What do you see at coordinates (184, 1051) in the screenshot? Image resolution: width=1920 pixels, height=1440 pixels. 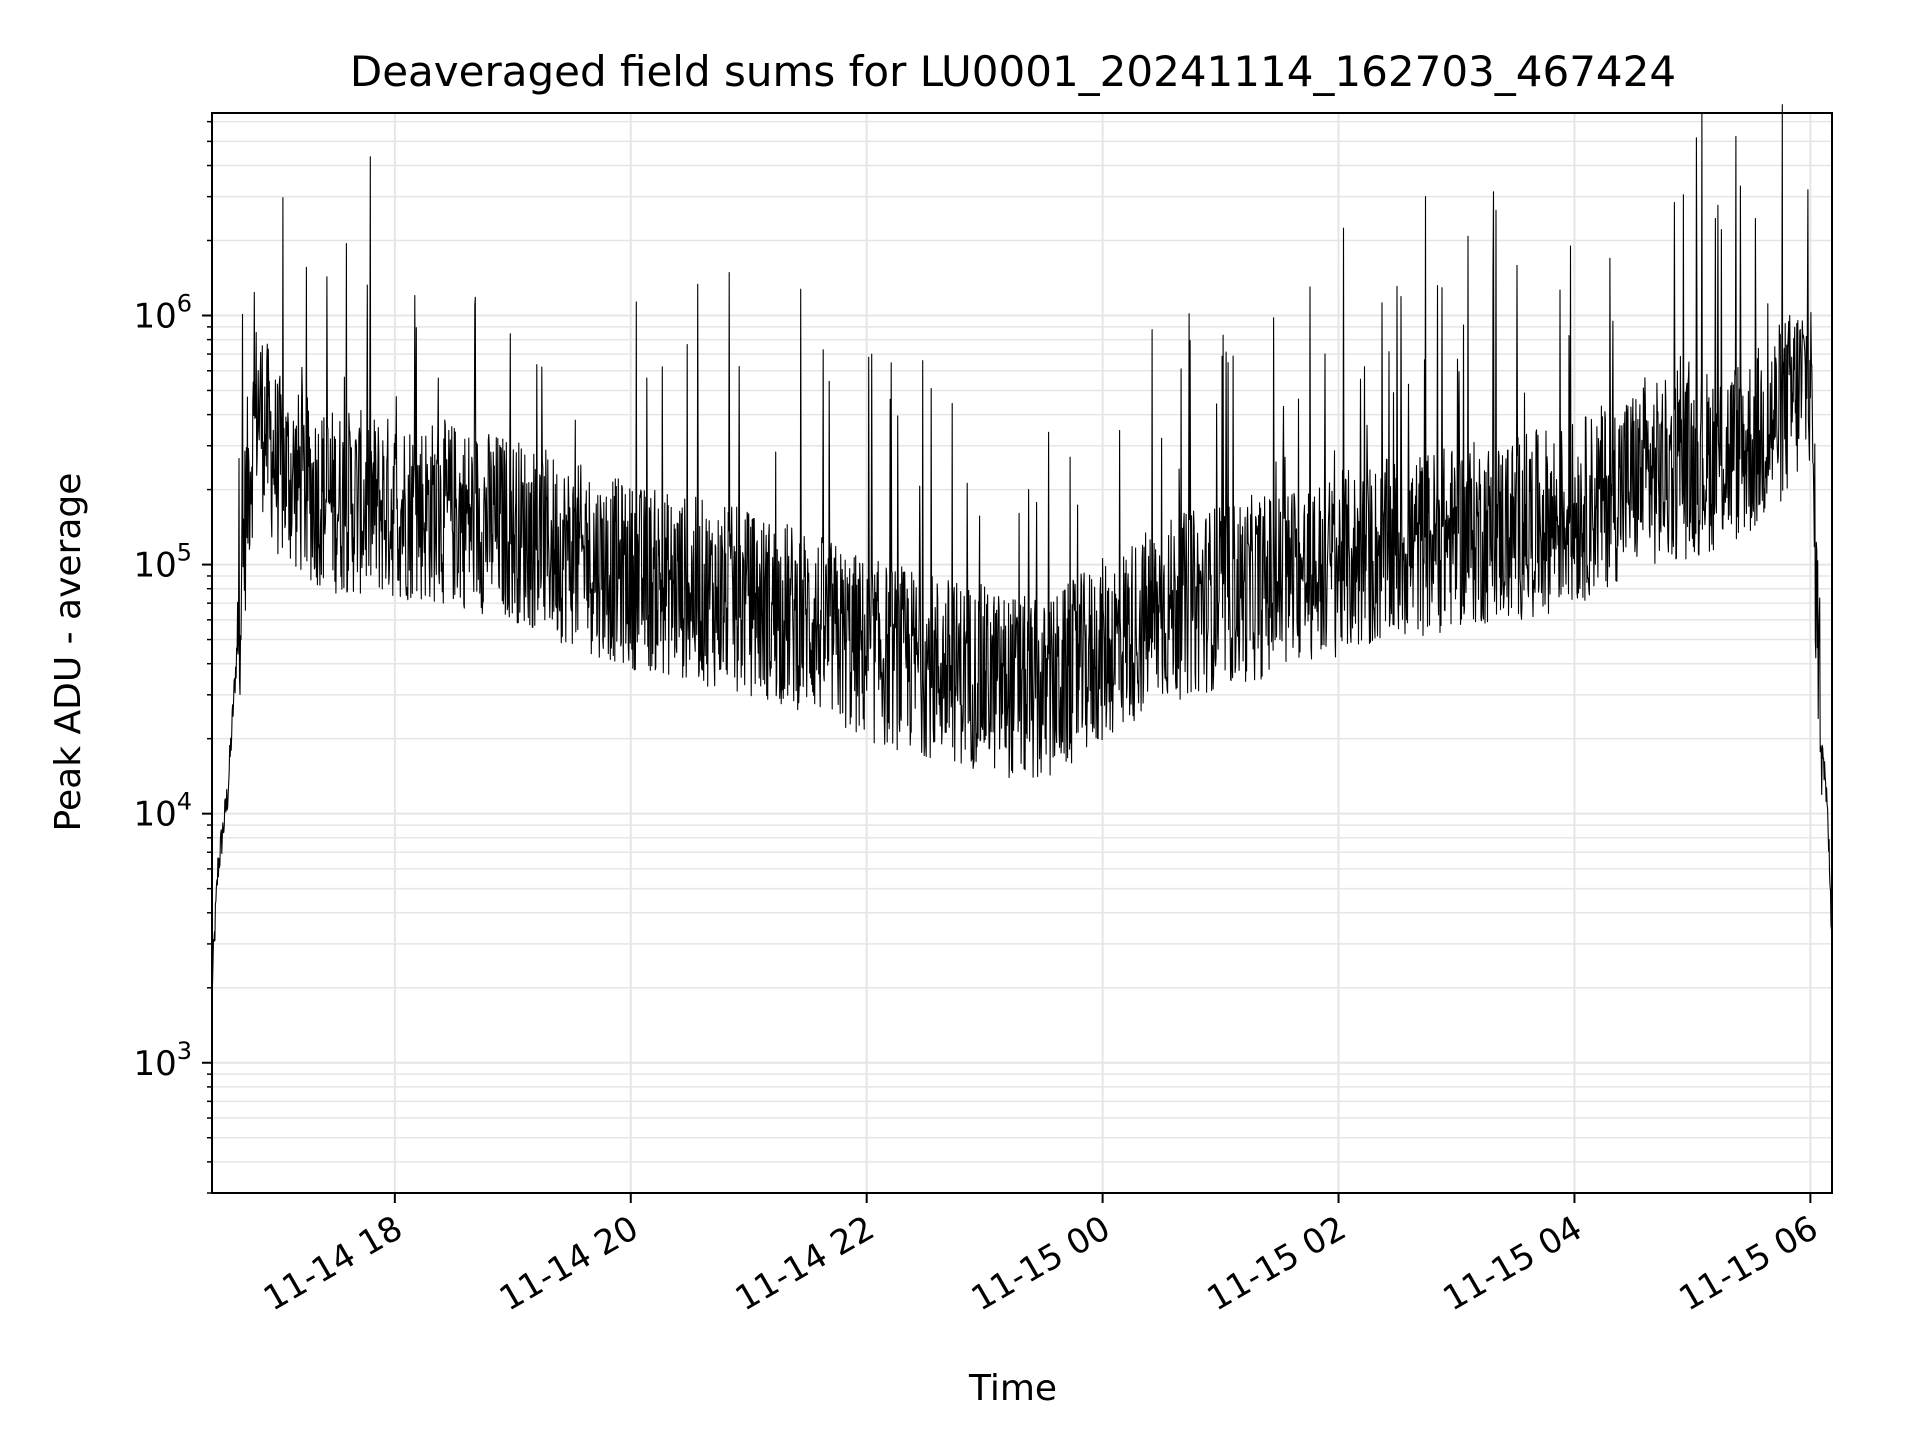 I see `y-tick-exponent: 3` at bounding box center [184, 1051].